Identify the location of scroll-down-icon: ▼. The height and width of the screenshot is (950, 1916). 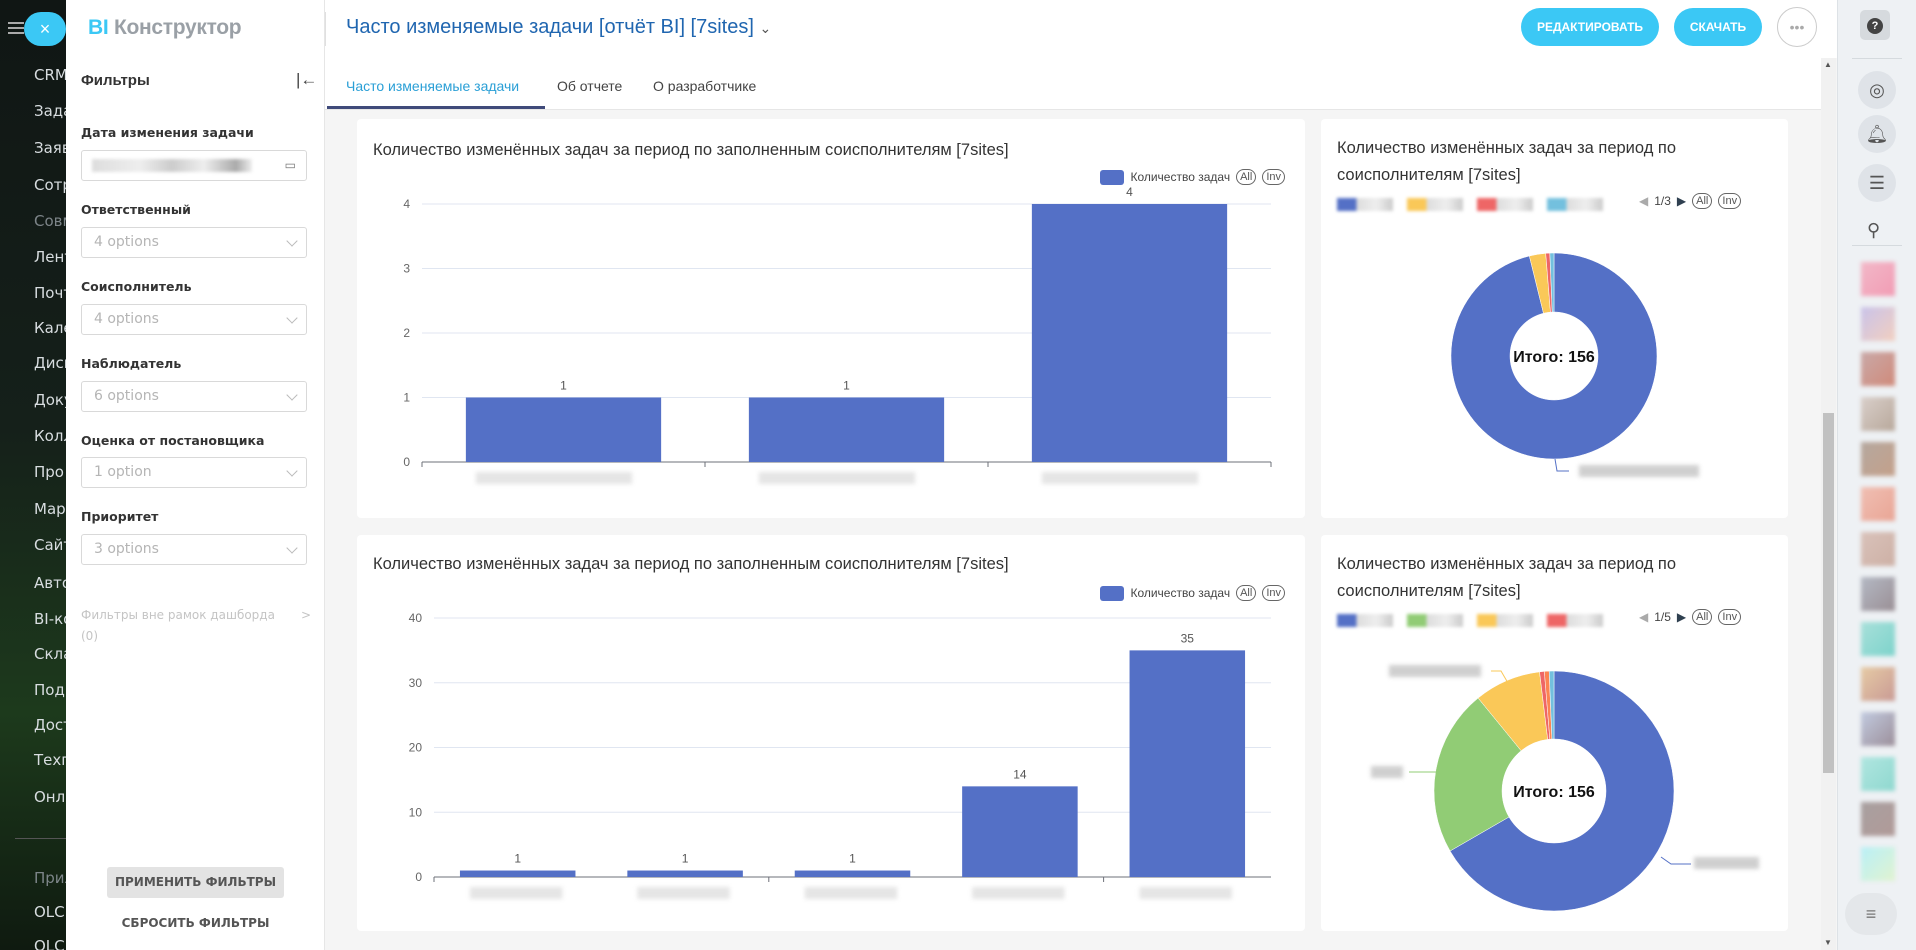
(1828, 942).